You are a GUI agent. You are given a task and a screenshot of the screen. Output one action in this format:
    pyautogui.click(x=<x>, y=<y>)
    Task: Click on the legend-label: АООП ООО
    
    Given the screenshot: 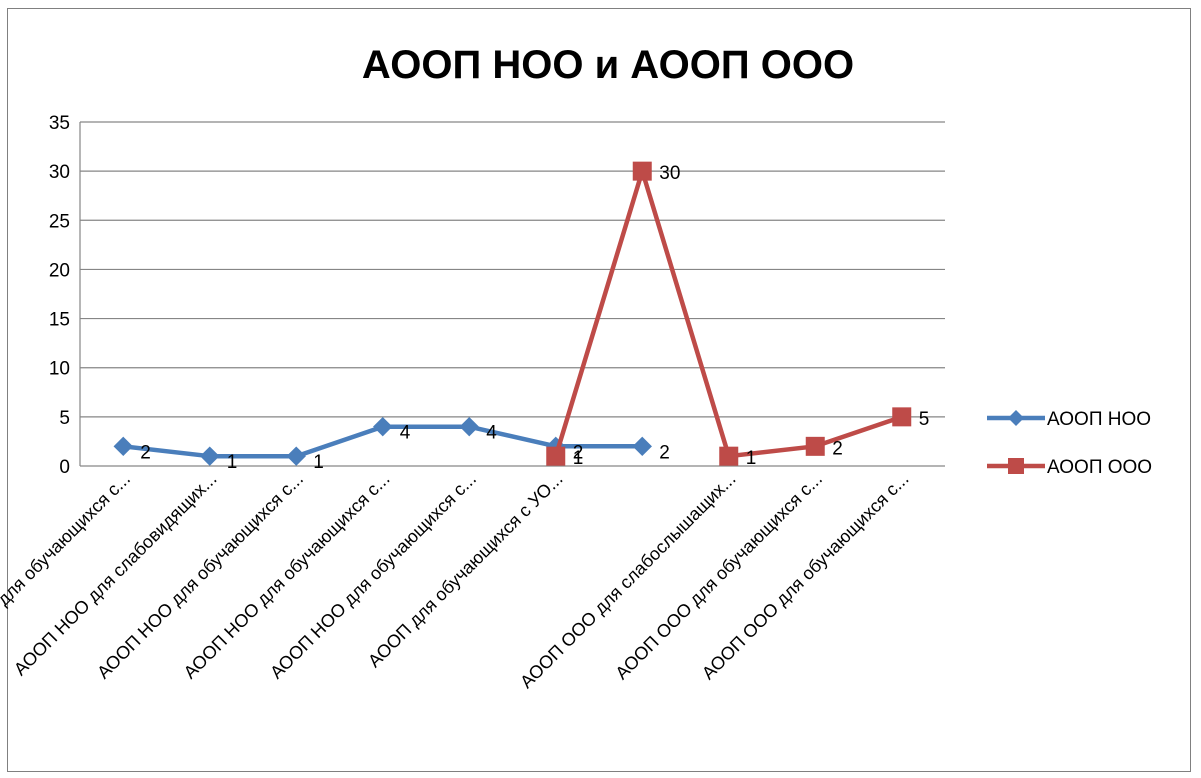 What is the action you would take?
    pyautogui.click(x=1099, y=467)
    